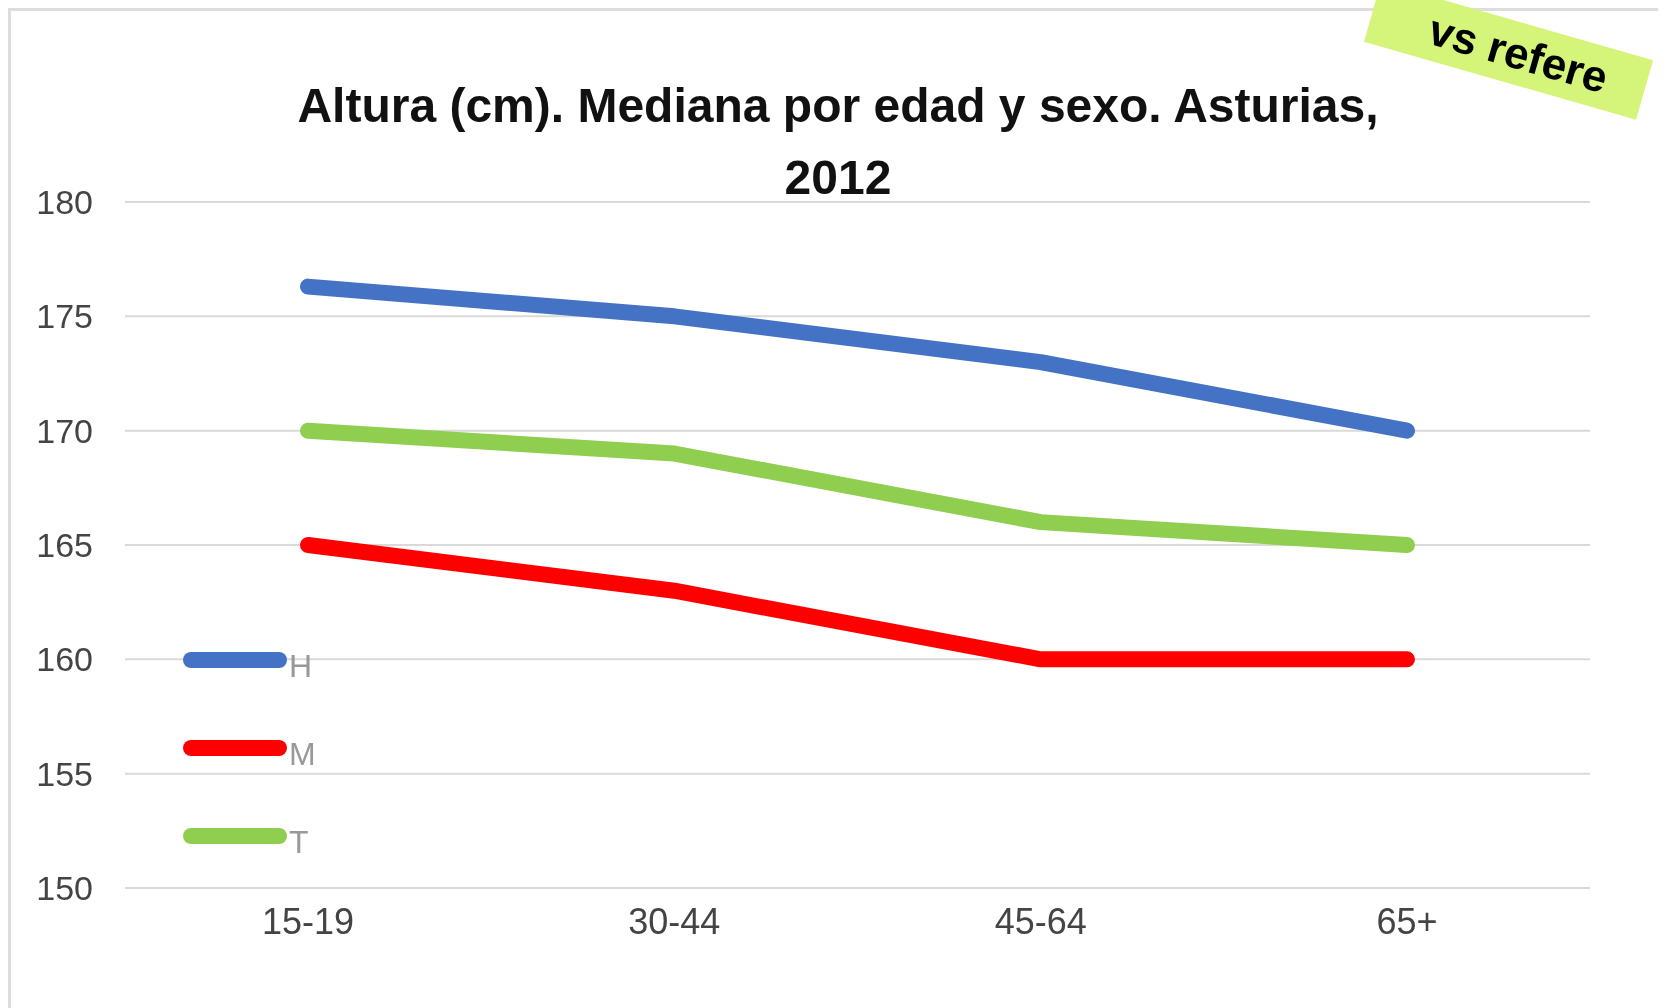 Image resolution: width=1666 pixels, height=1008 pixels. What do you see at coordinates (64, 202) in the screenshot?
I see `y-tick-label: 180` at bounding box center [64, 202].